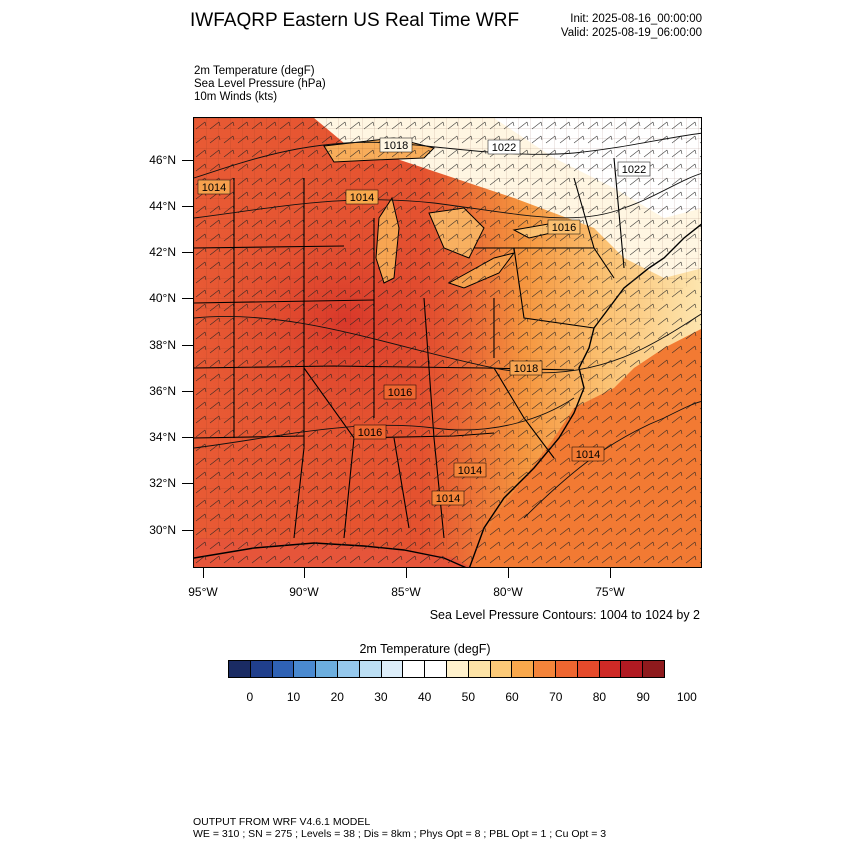  Describe the element at coordinates (162, 252) in the screenshot. I see `lat-label: 42°N` at that location.